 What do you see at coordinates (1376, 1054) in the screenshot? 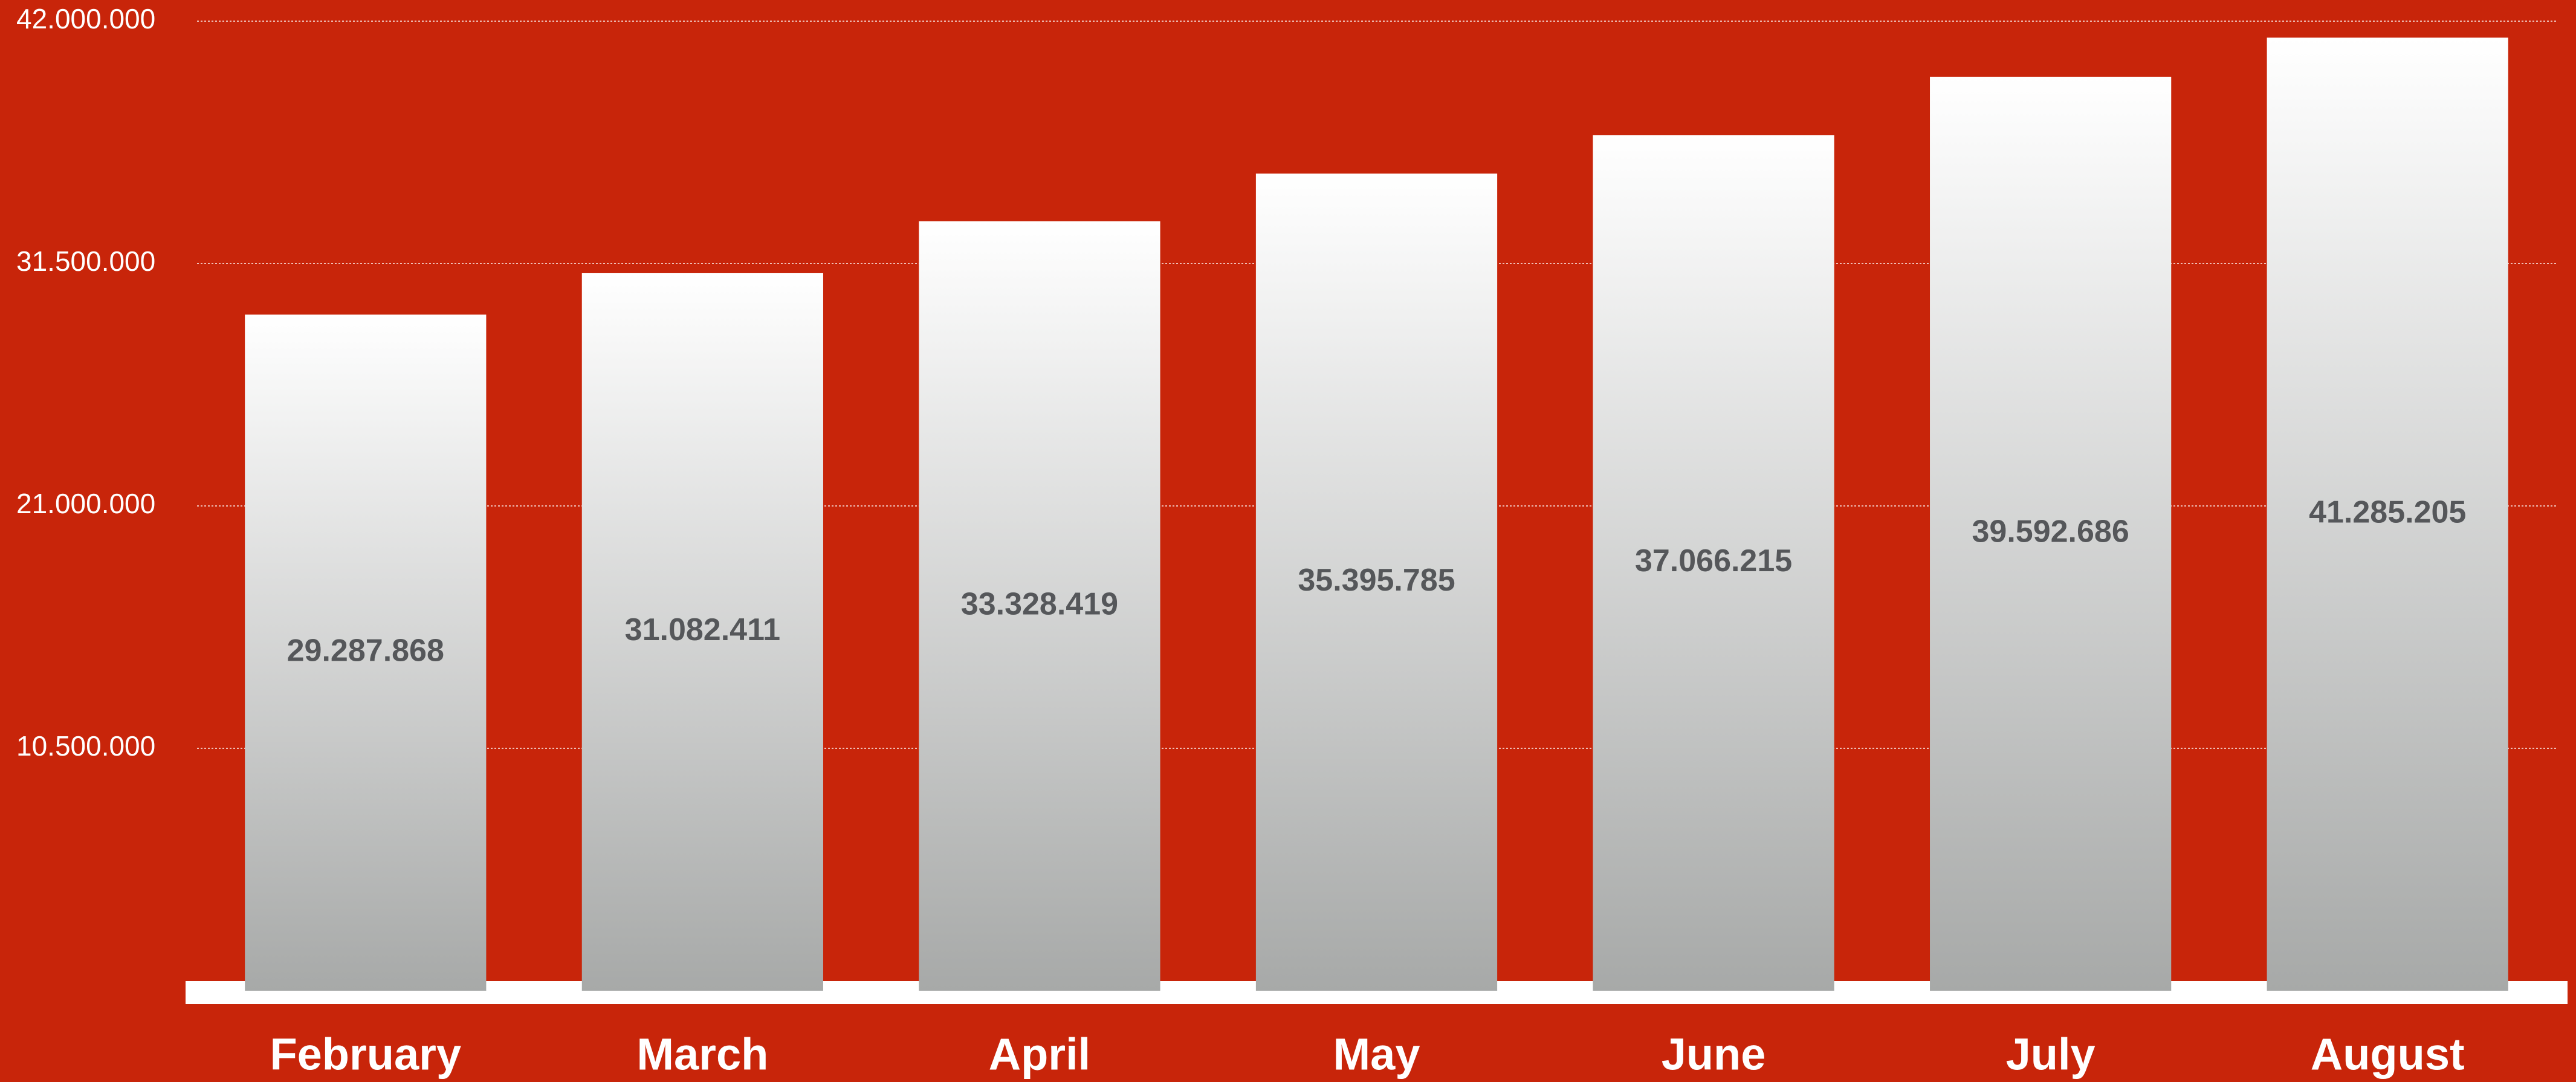
I see `x-tick-label: May` at bounding box center [1376, 1054].